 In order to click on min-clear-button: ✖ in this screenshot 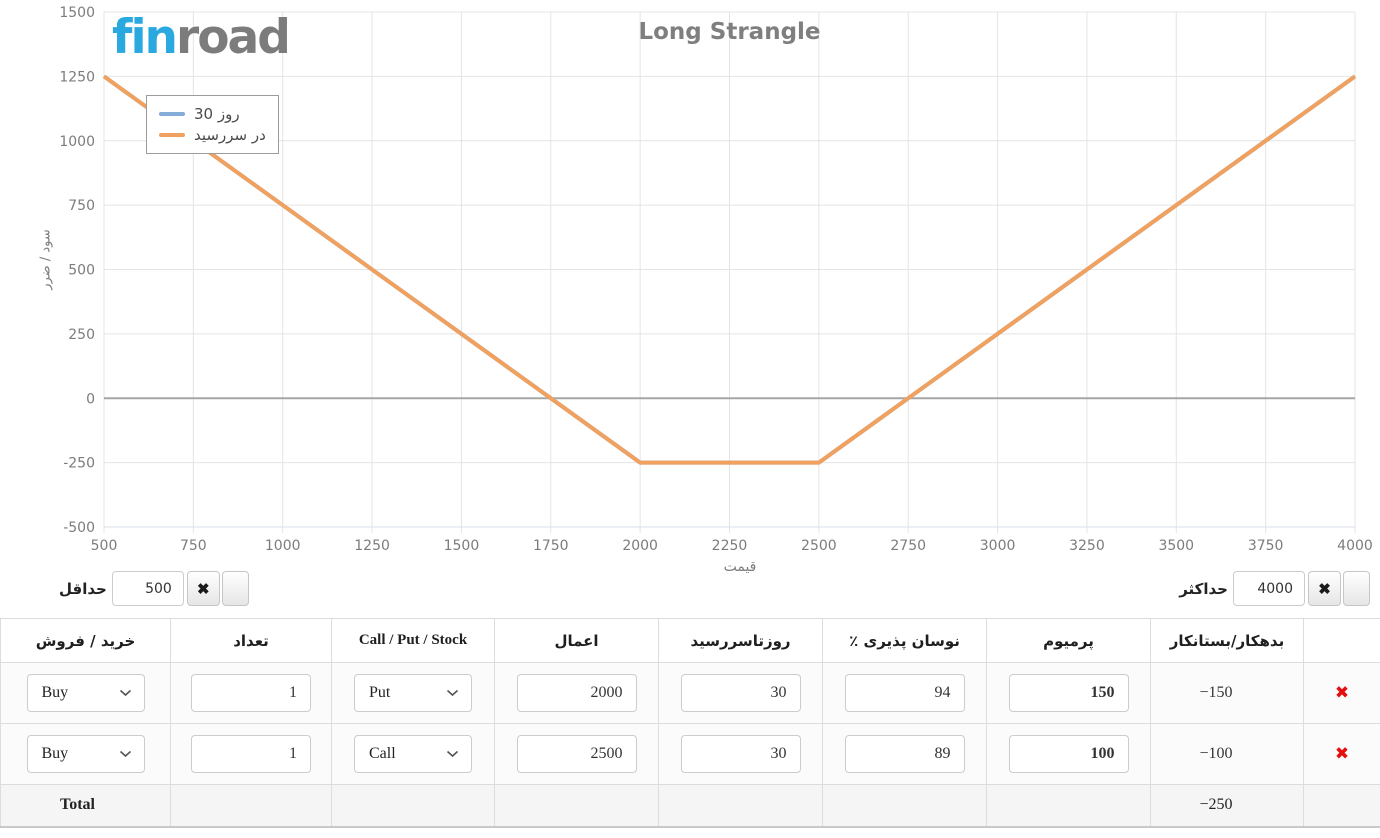, I will do `click(203, 588)`.